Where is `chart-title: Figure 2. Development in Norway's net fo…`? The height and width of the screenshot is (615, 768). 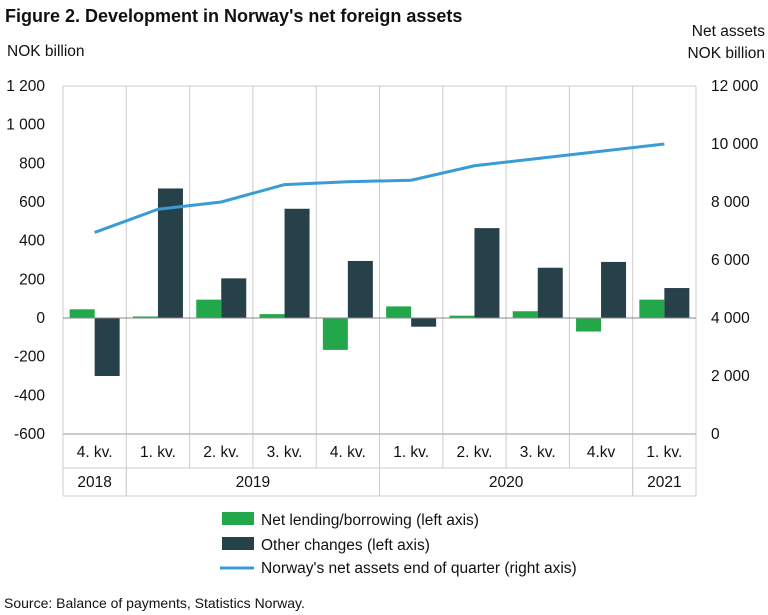 chart-title: Figure 2. Development in Norway's net fo… is located at coordinates (233, 16).